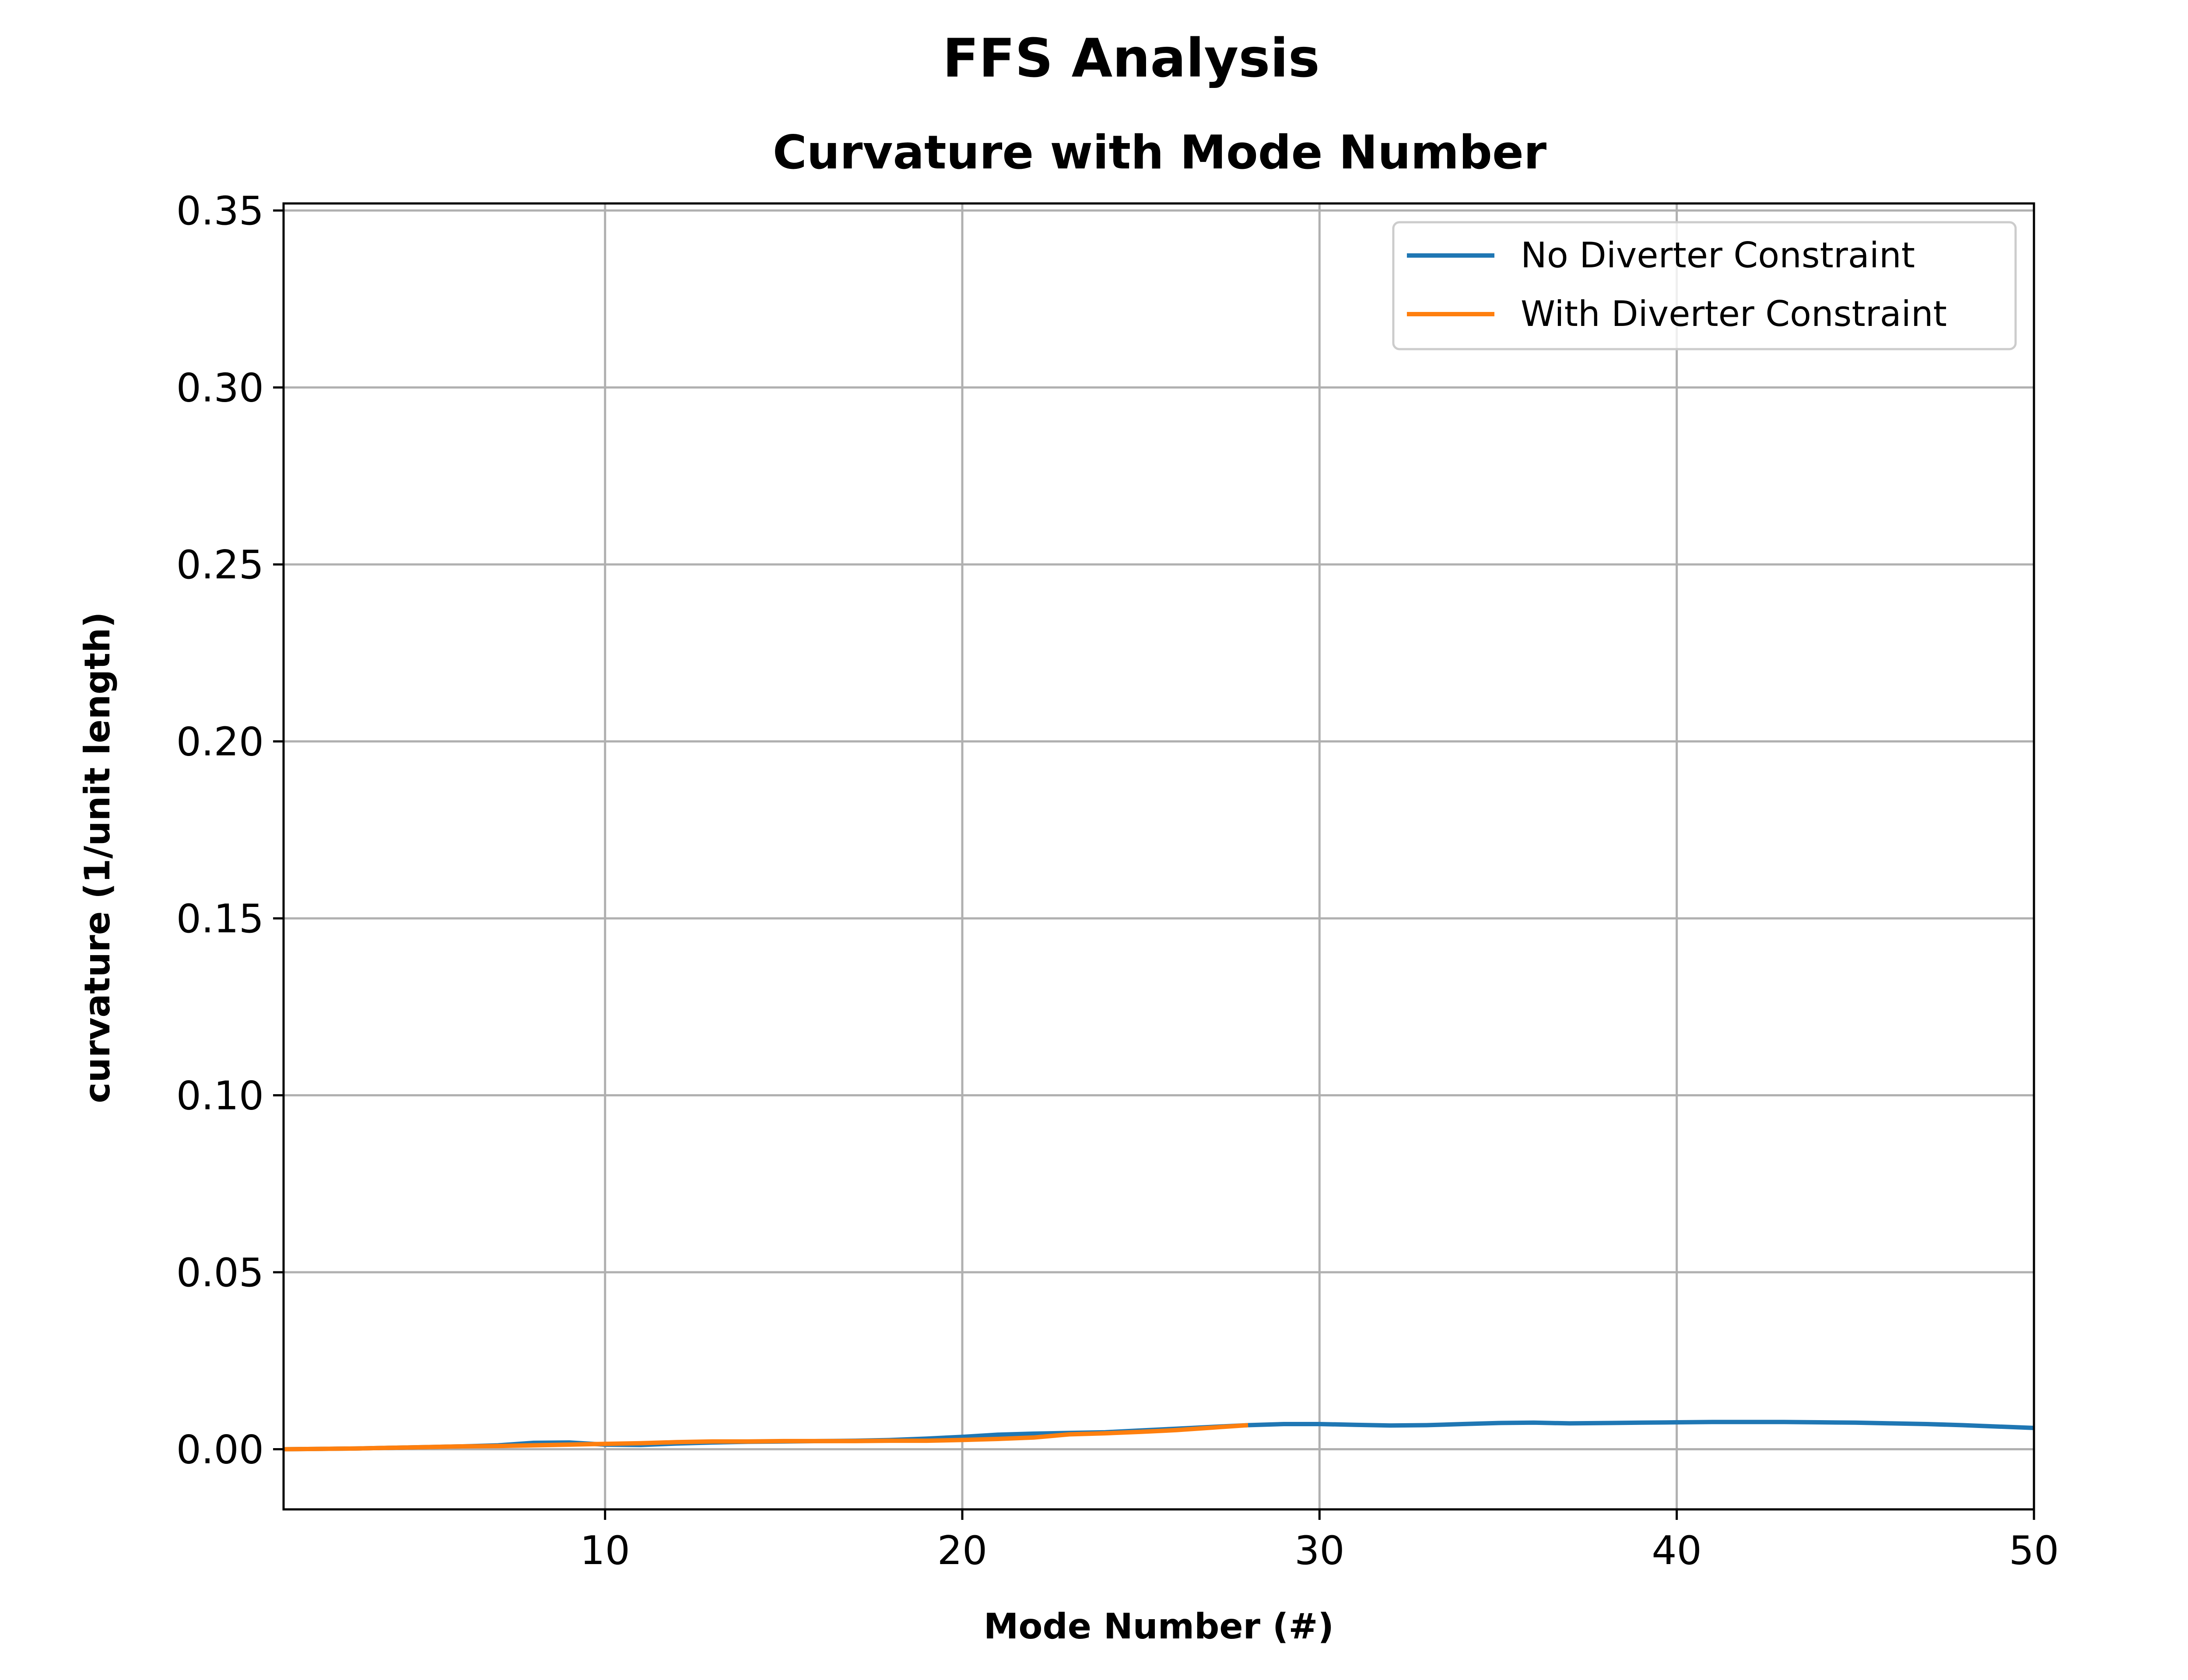 The width and height of the screenshot is (2188, 1680). What do you see at coordinates (962, 1551) in the screenshot?
I see `x-tick-label: 20` at bounding box center [962, 1551].